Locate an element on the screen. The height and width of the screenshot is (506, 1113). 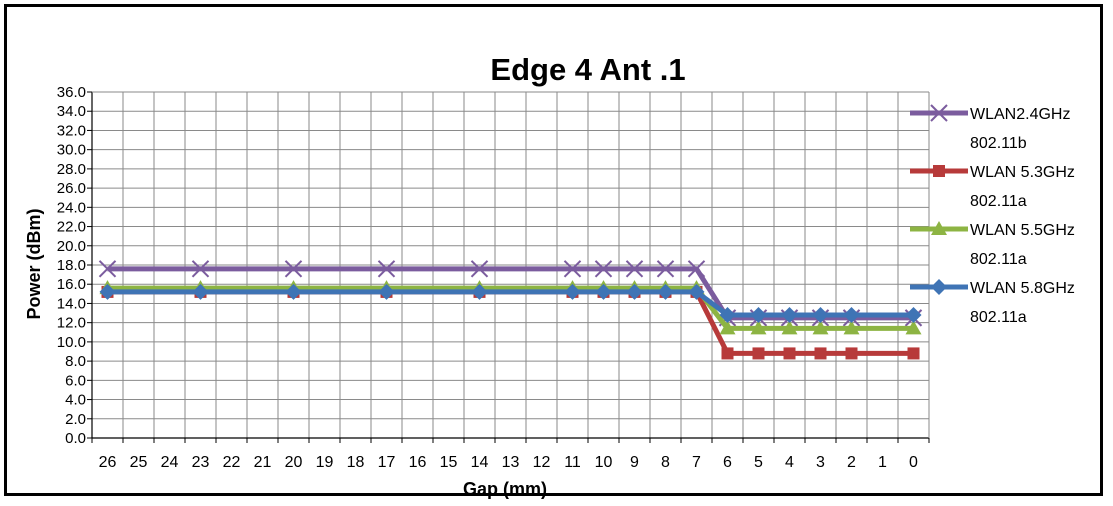
y-tick-label: 14.0 is located at coordinates (71, 303).